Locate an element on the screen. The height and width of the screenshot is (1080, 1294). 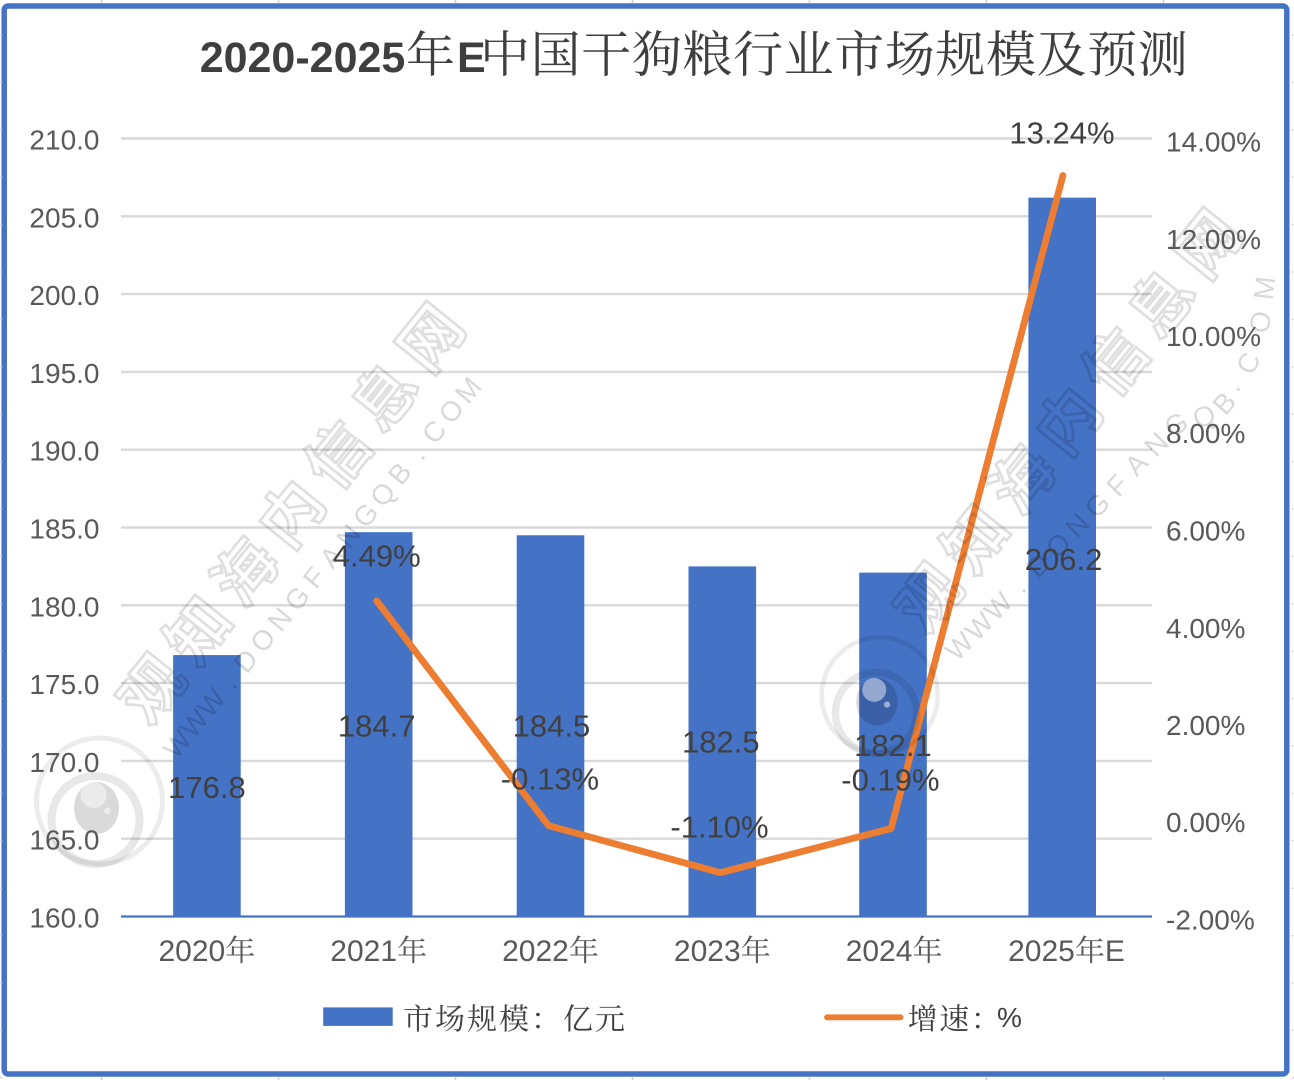
svg-text: -0.19% is located at coordinates (890, 779).